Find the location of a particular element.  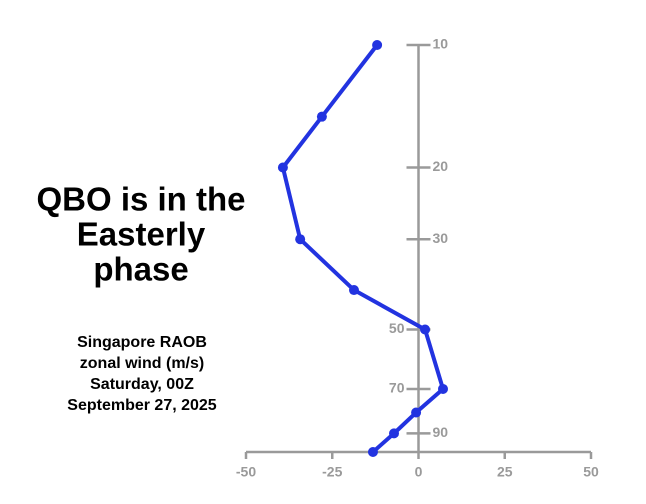

x-tick-label: 0 is located at coordinates (419, 472).